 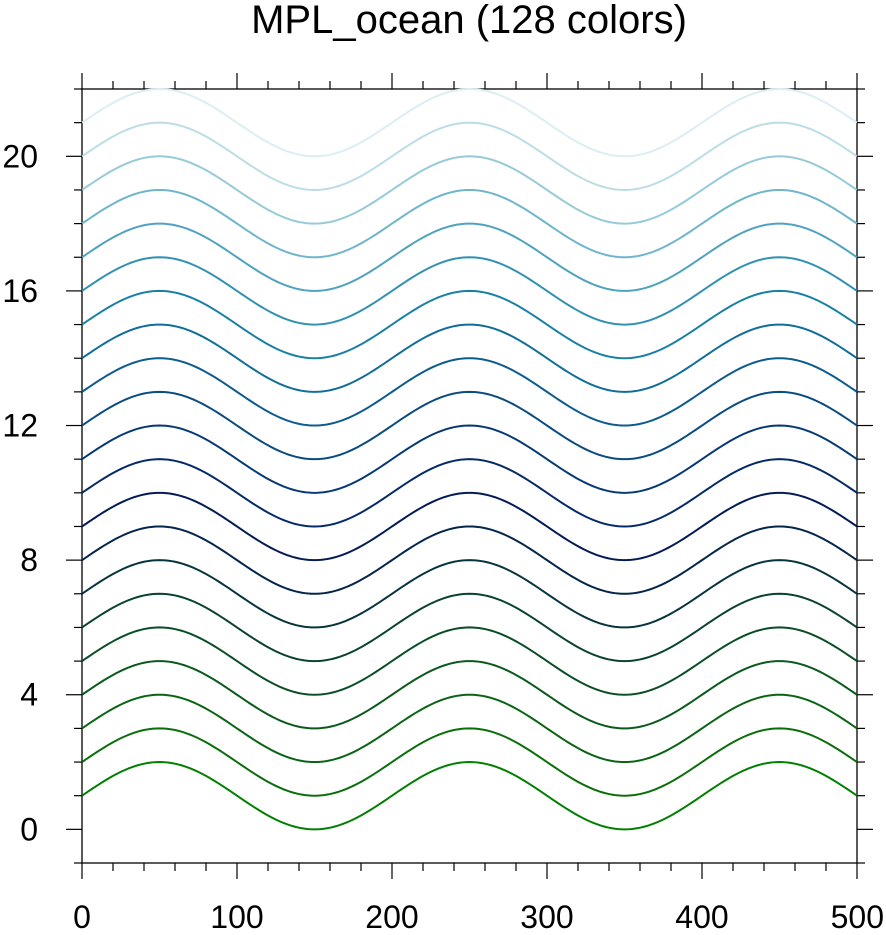 What do you see at coordinates (82, 917) in the screenshot?
I see `x-tick-label: 0` at bounding box center [82, 917].